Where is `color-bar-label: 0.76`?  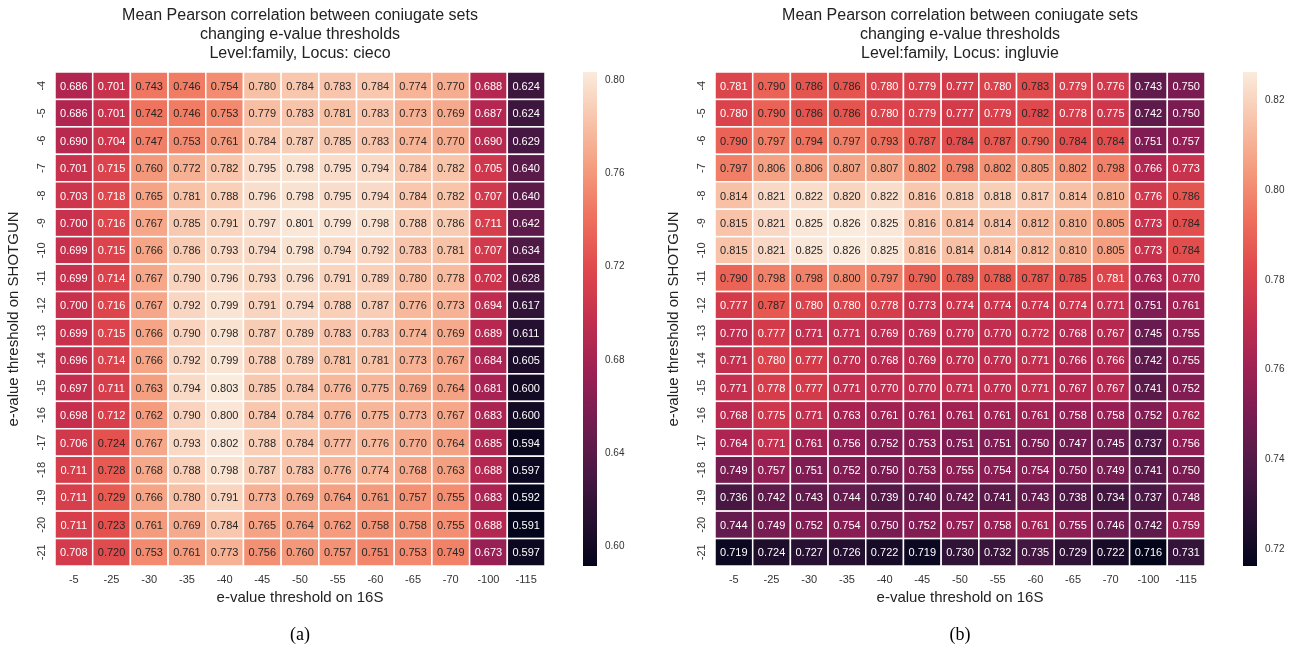 color-bar-label: 0.76 is located at coordinates (615, 173).